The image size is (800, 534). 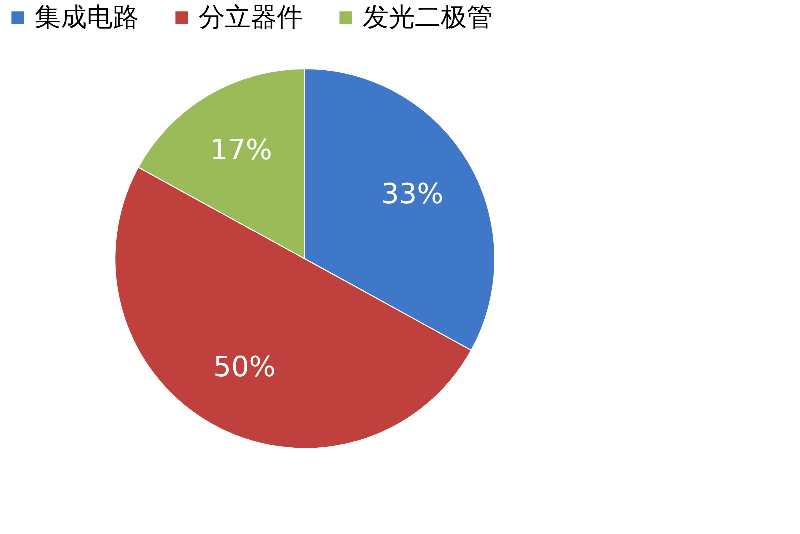 I want to click on data-label: 33%, so click(x=412, y=193).